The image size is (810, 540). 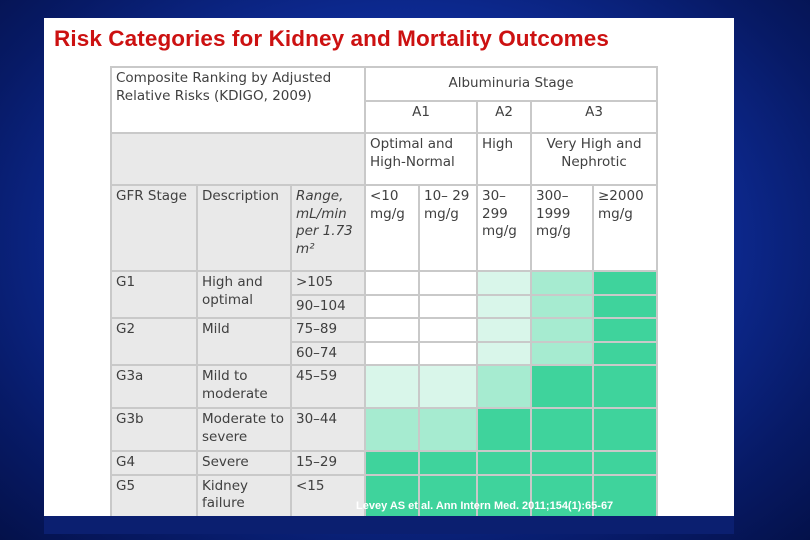 What do you see at coordinates (504, 117) in the screenshot?
I see `stage-a2-label: A2` at bounding box center [504, 117].